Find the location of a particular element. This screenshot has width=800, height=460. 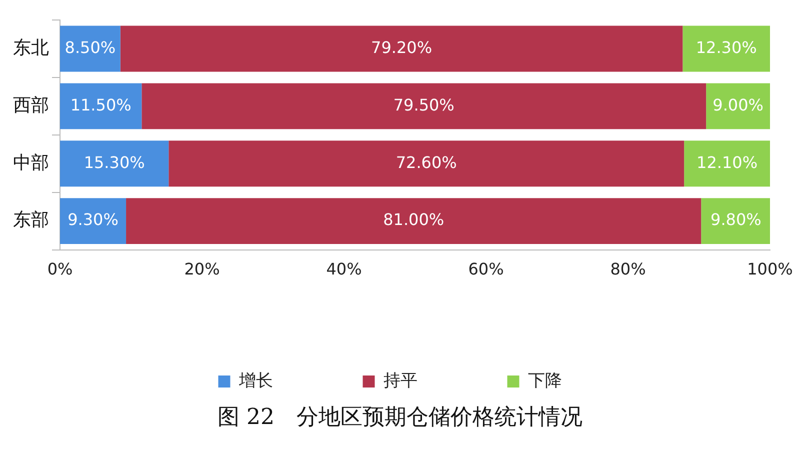

data-label: 79.50% is located at coordinates (423, 104).